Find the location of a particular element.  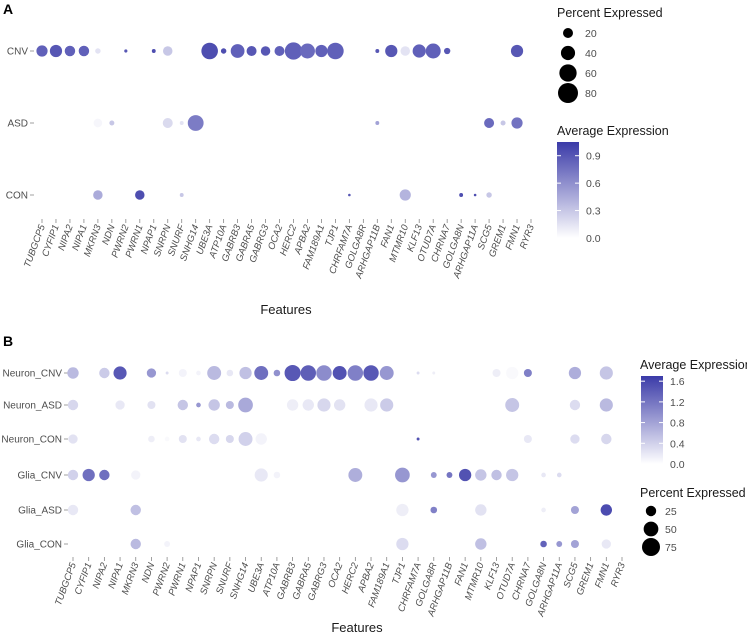

dot-asd-scg5 is located at coordinates (489, 123).